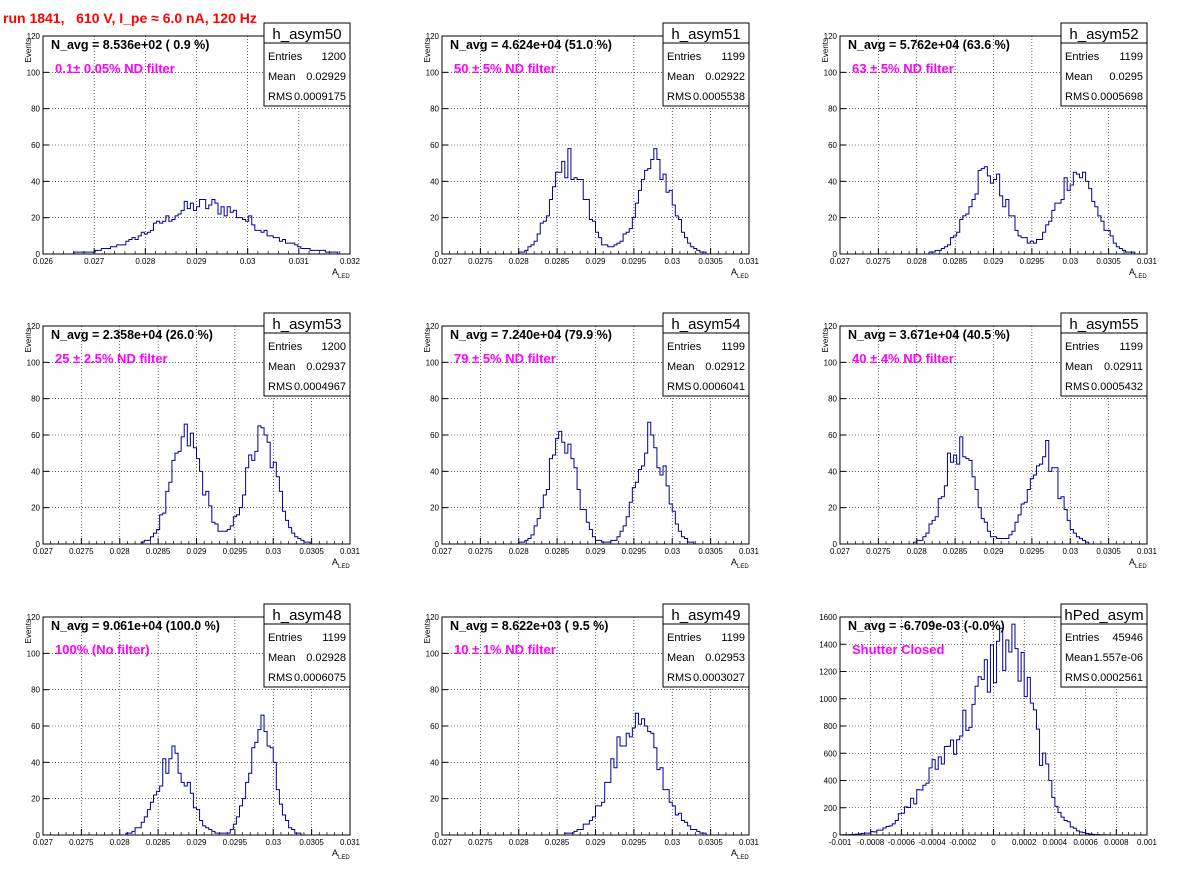 The image size is (1196, 872). What do you see at coordinates (871, 842) in the screenshot?
I see `x-tick-label: -0.0008` at bounding box center [871, 842].